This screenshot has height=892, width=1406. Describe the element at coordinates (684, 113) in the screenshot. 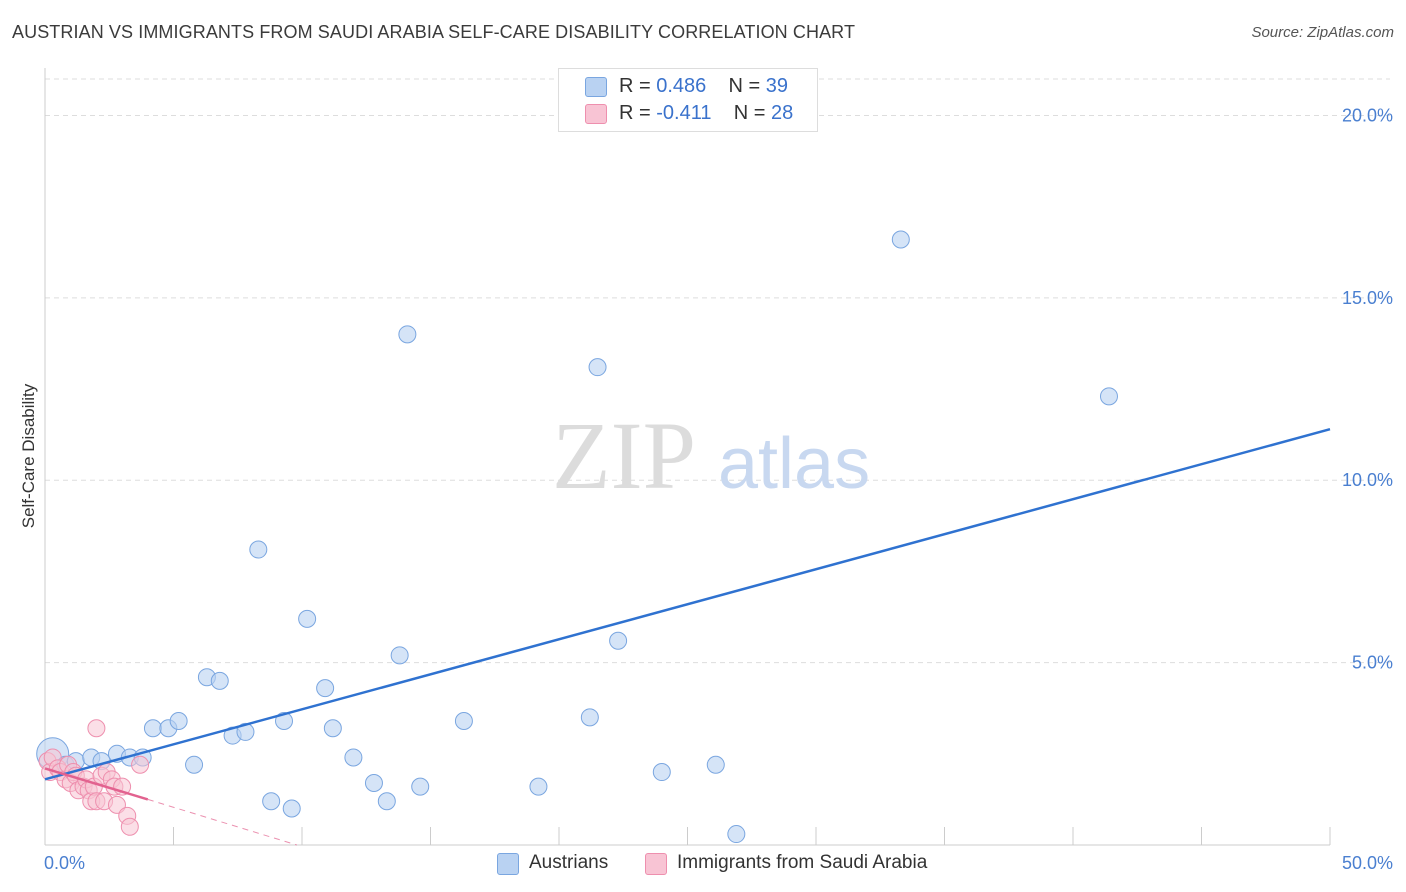

I see `legend-r-value-saudi: -0.411` at that location.